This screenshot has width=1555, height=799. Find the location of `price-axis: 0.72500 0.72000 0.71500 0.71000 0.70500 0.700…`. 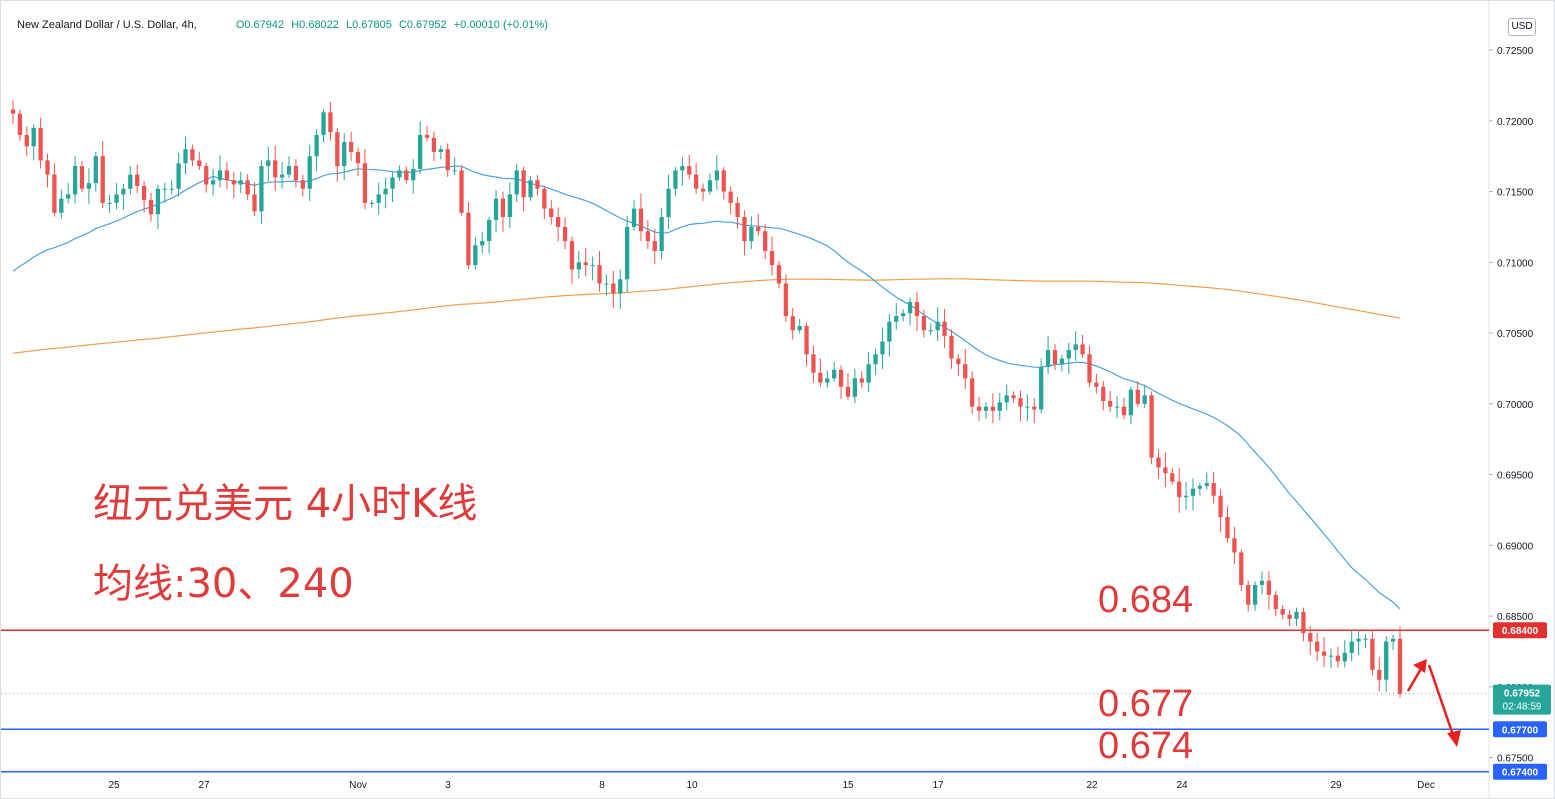

price-axis: 0.72500 0.72000 0.71500 0.71000 0.70500 0.700… is located at coordinates (1511, 405).